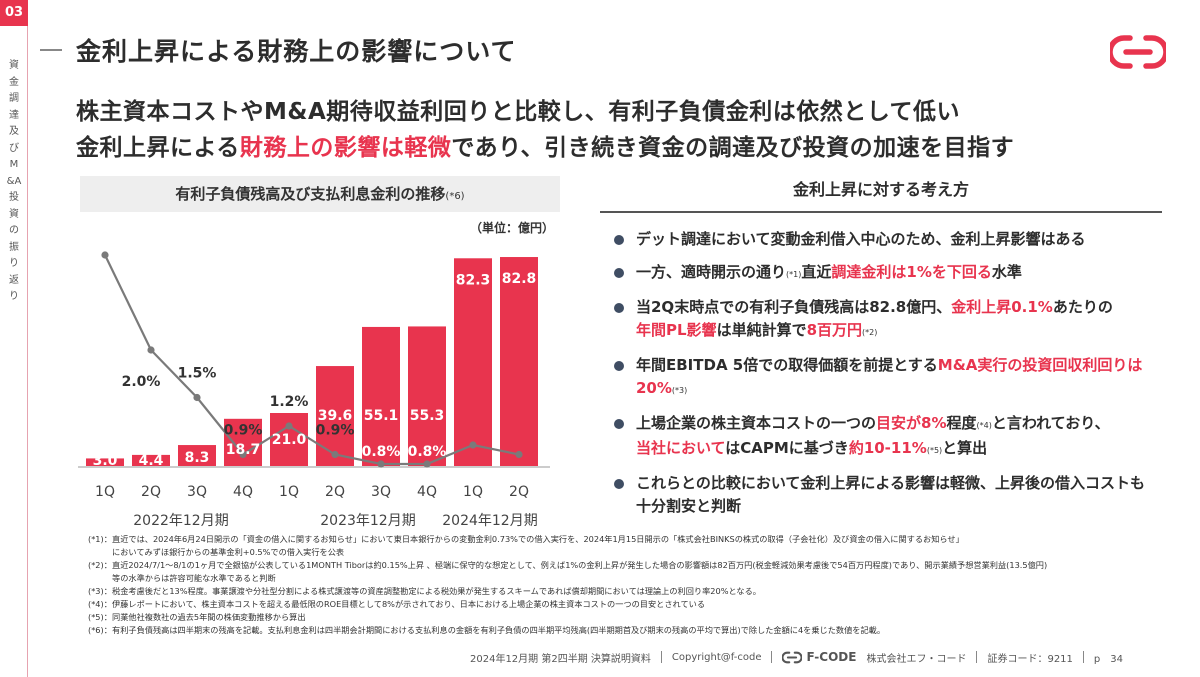  What do you see at coordinates (209, 617) in the screenshot?
I see `footnote-text: 同業他社複数社の過去5年間の株価変動推移から算出` at bounding box center [209, 617].